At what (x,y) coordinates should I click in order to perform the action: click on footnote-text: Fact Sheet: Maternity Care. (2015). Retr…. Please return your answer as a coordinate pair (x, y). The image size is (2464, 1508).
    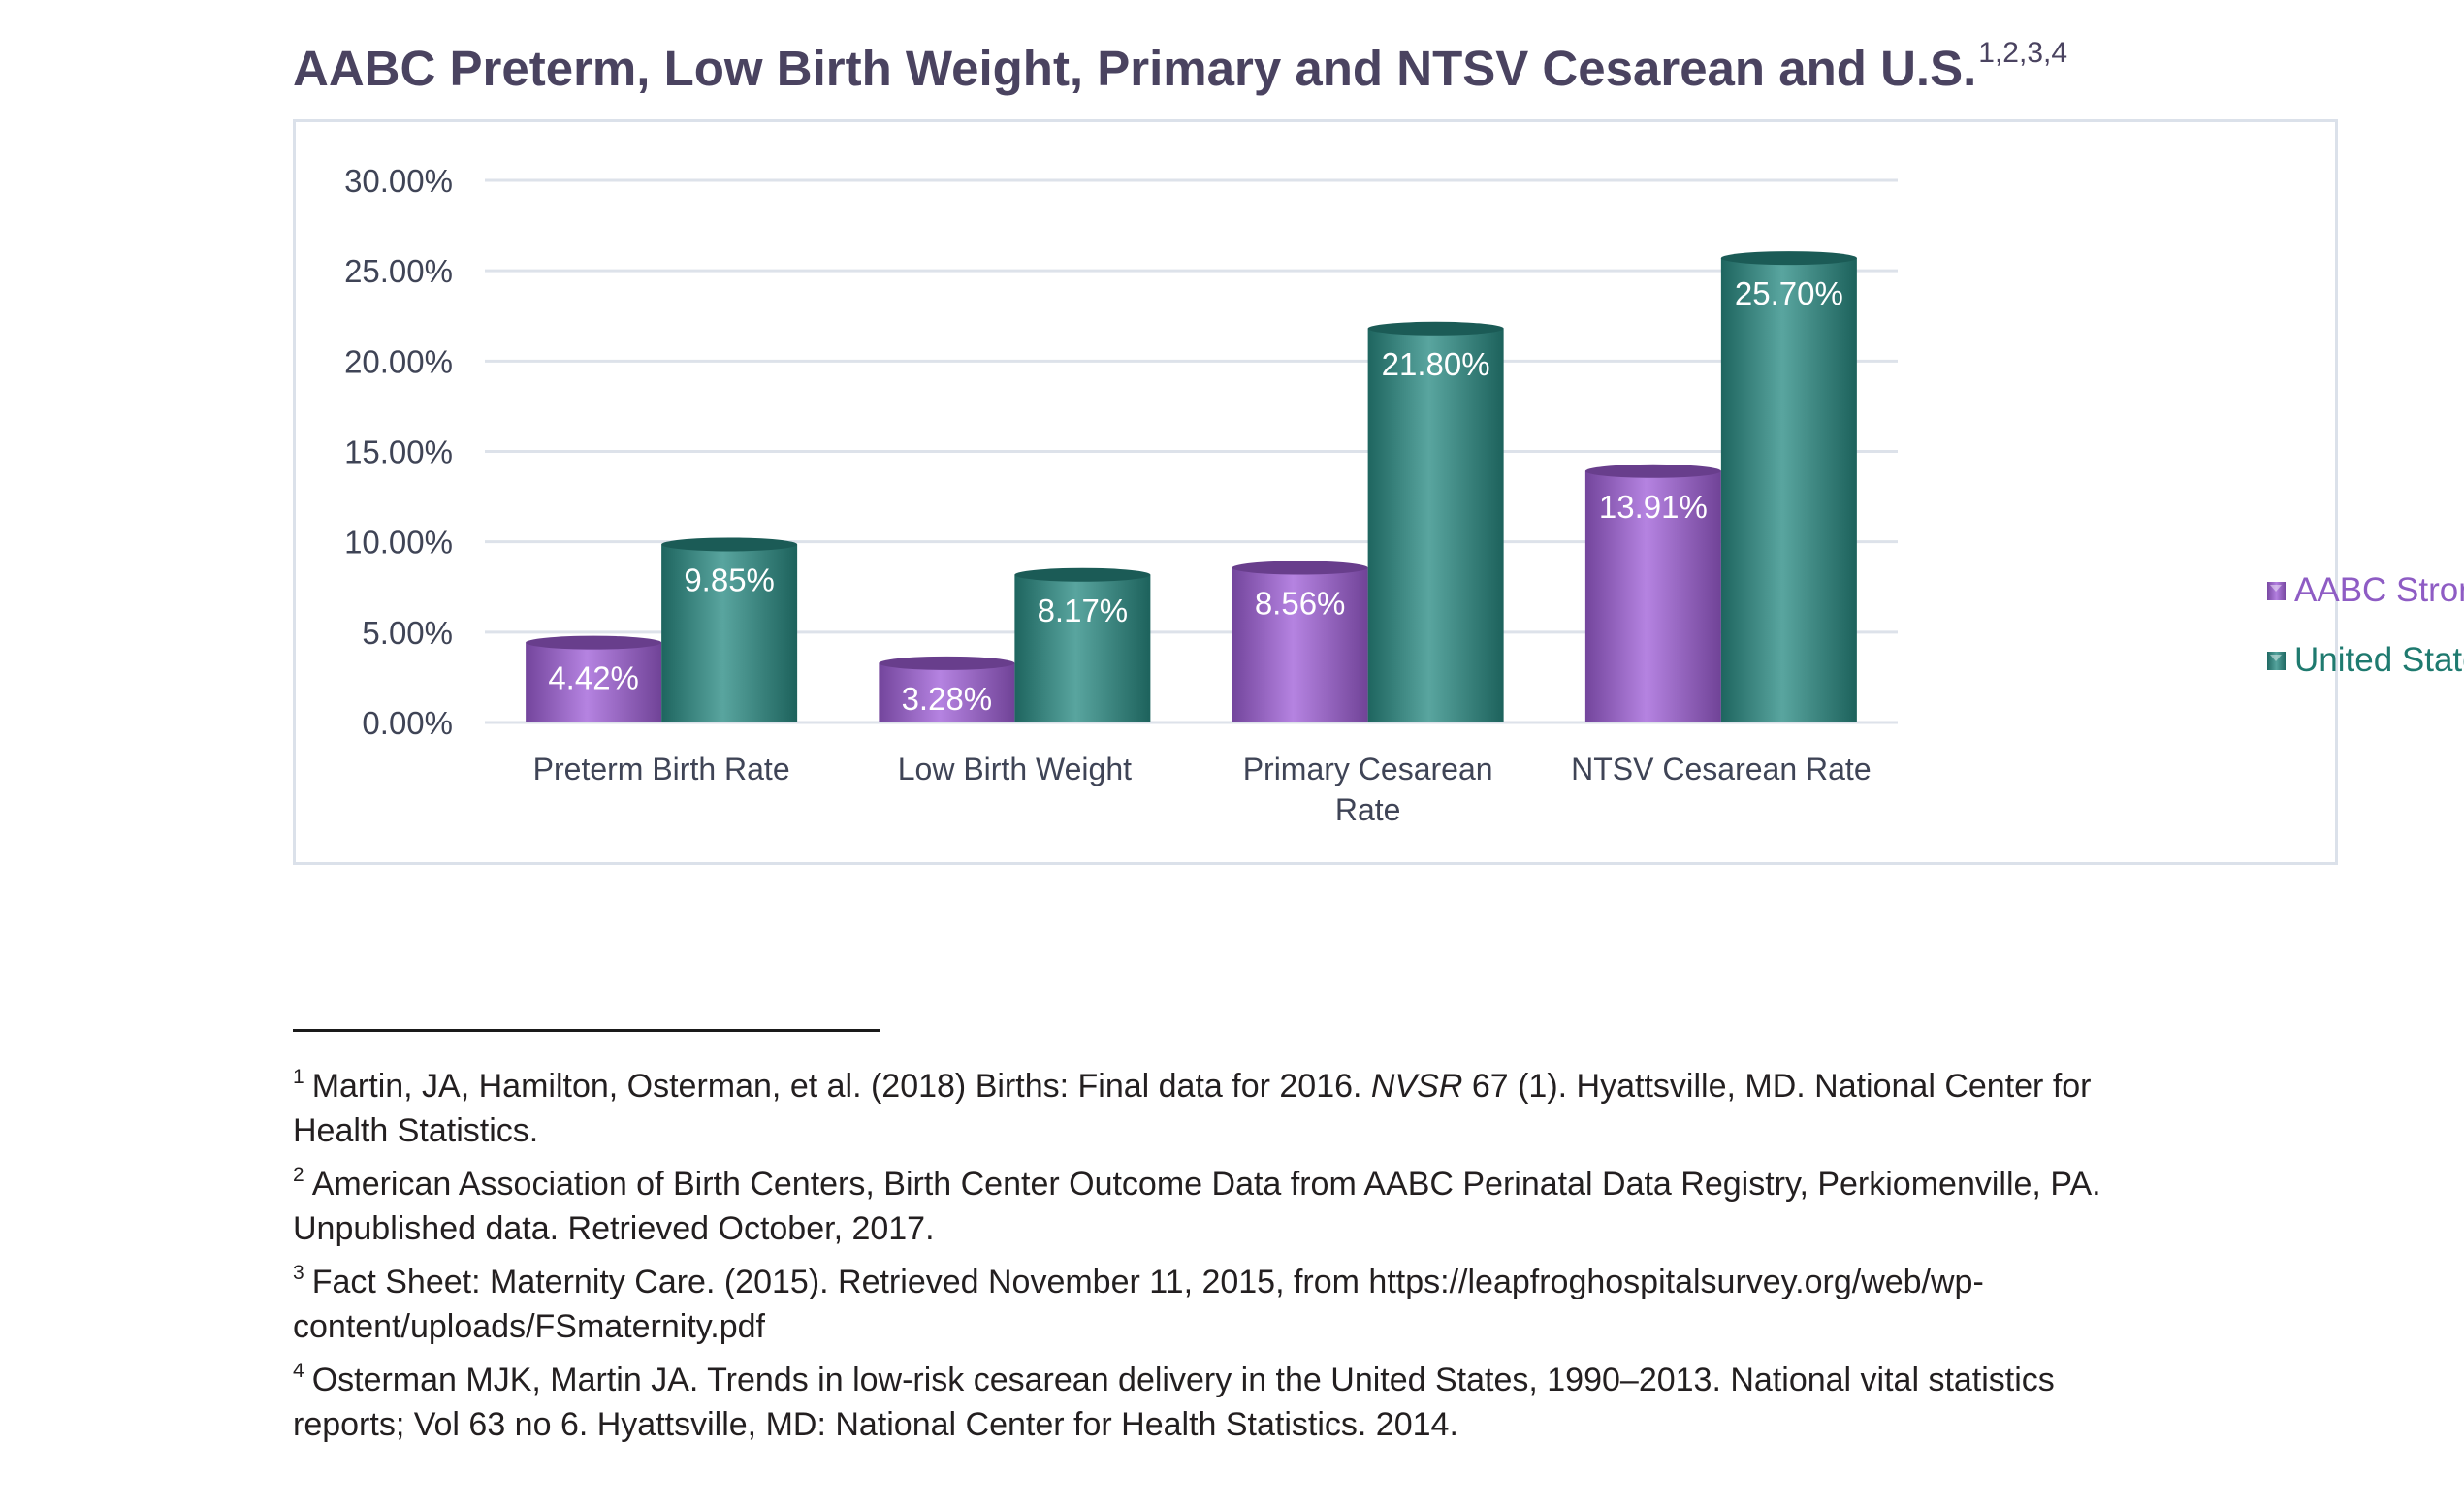
    Looking at the image, I should click on (1138, 1304).